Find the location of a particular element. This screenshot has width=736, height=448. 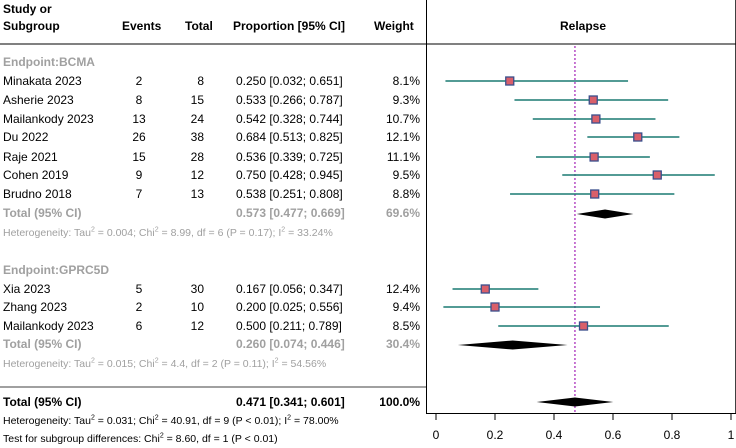

x-tick-label: 1 is located at coordinates (731, 435).